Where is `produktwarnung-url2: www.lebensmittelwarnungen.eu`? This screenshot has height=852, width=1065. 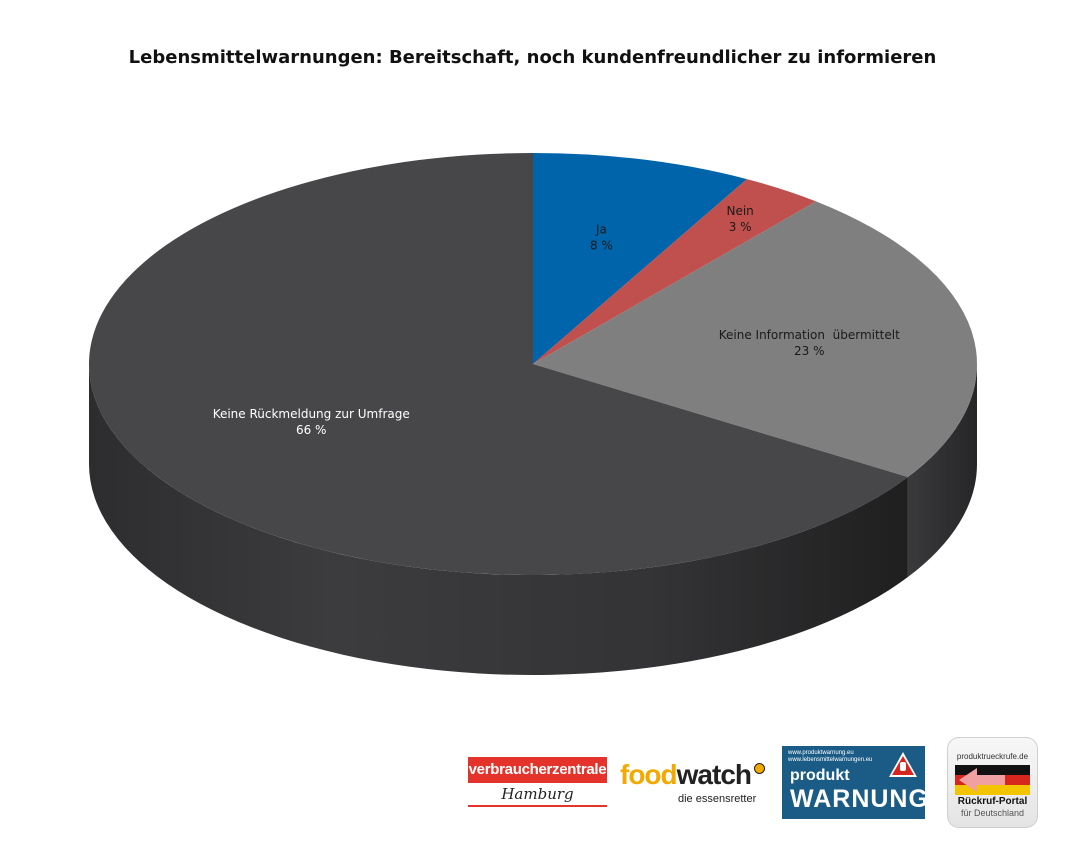
produktwarnung-url2: www.lebensmittelwarnungen.eu is located at coordinates (830, 760).